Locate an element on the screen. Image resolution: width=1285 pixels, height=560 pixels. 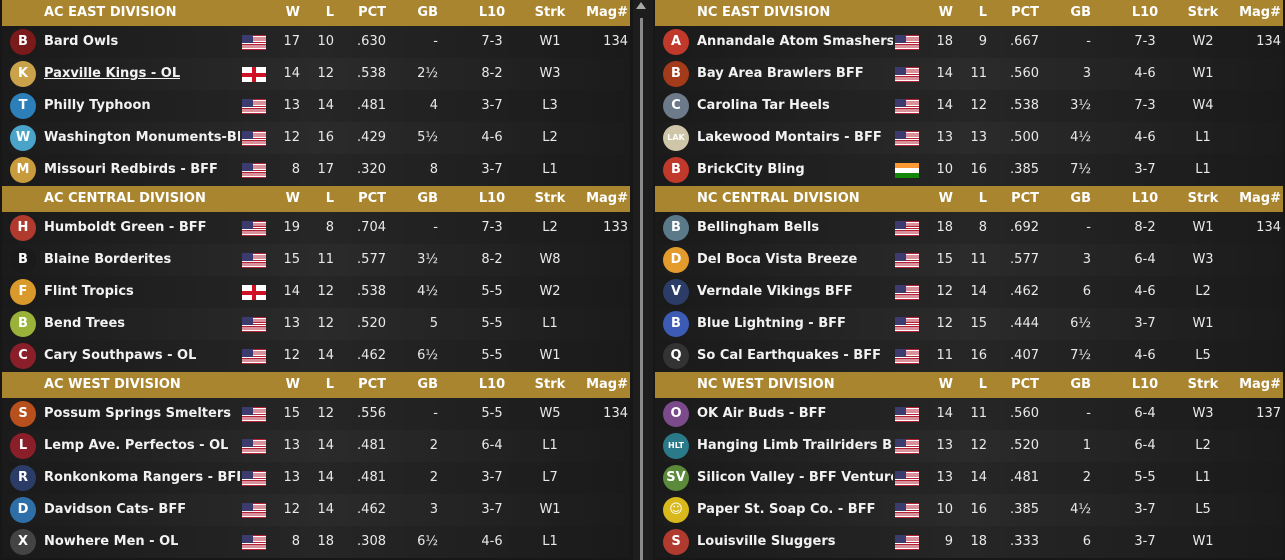
team-row: B BrickCity Bling 10 16 .385 7½ 3-7 L1 is located at coordinates (969, 170).